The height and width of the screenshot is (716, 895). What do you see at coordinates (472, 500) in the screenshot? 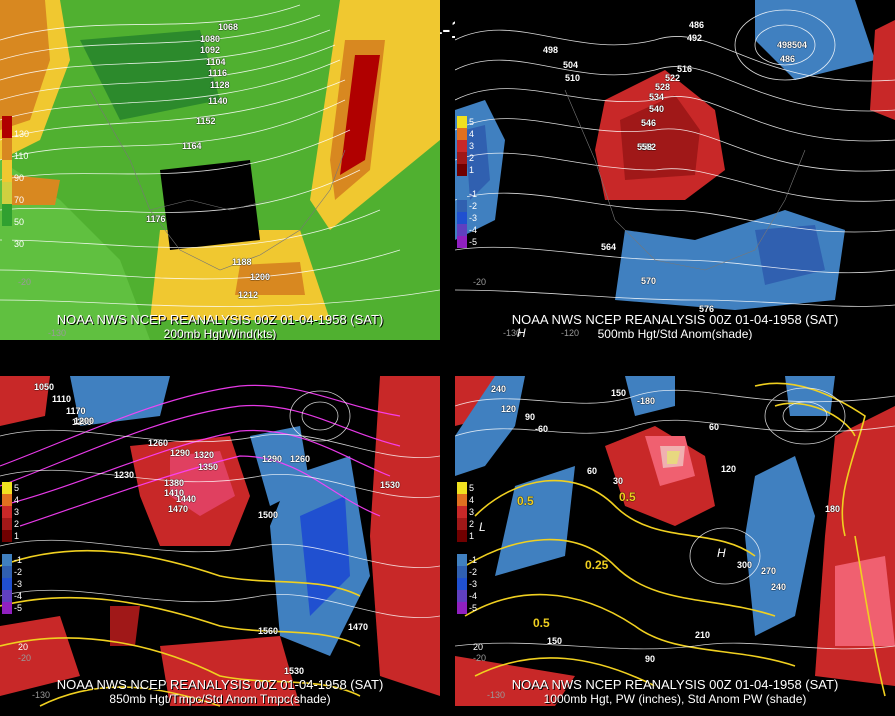
I see `legend-label: 4` at bounding box center [472, 500].